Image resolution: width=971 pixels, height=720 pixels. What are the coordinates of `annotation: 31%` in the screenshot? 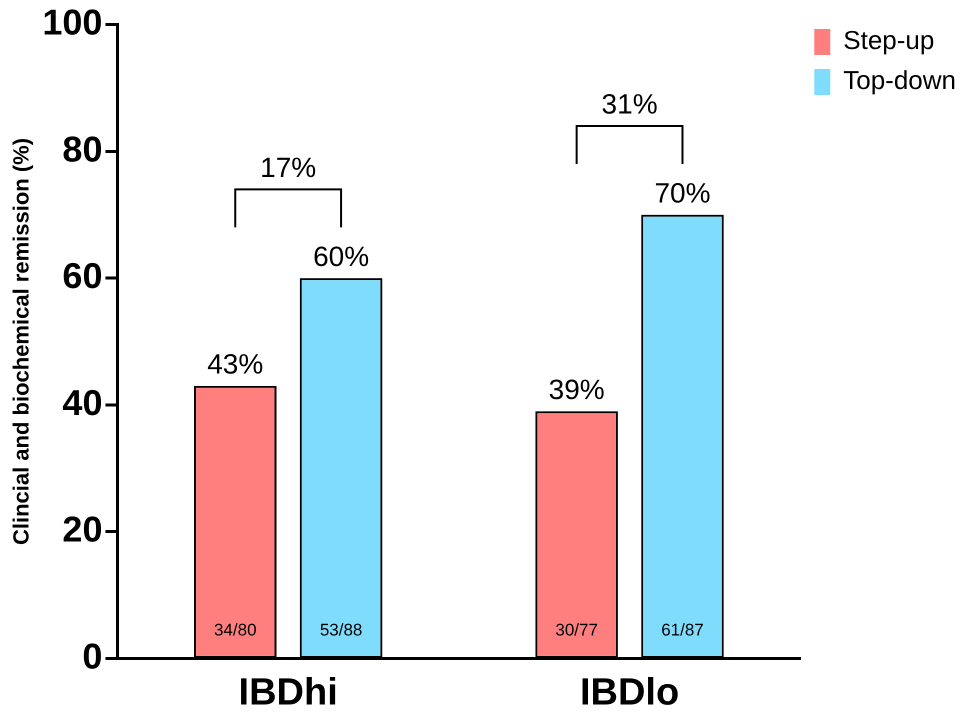 It's located at (630, 104).